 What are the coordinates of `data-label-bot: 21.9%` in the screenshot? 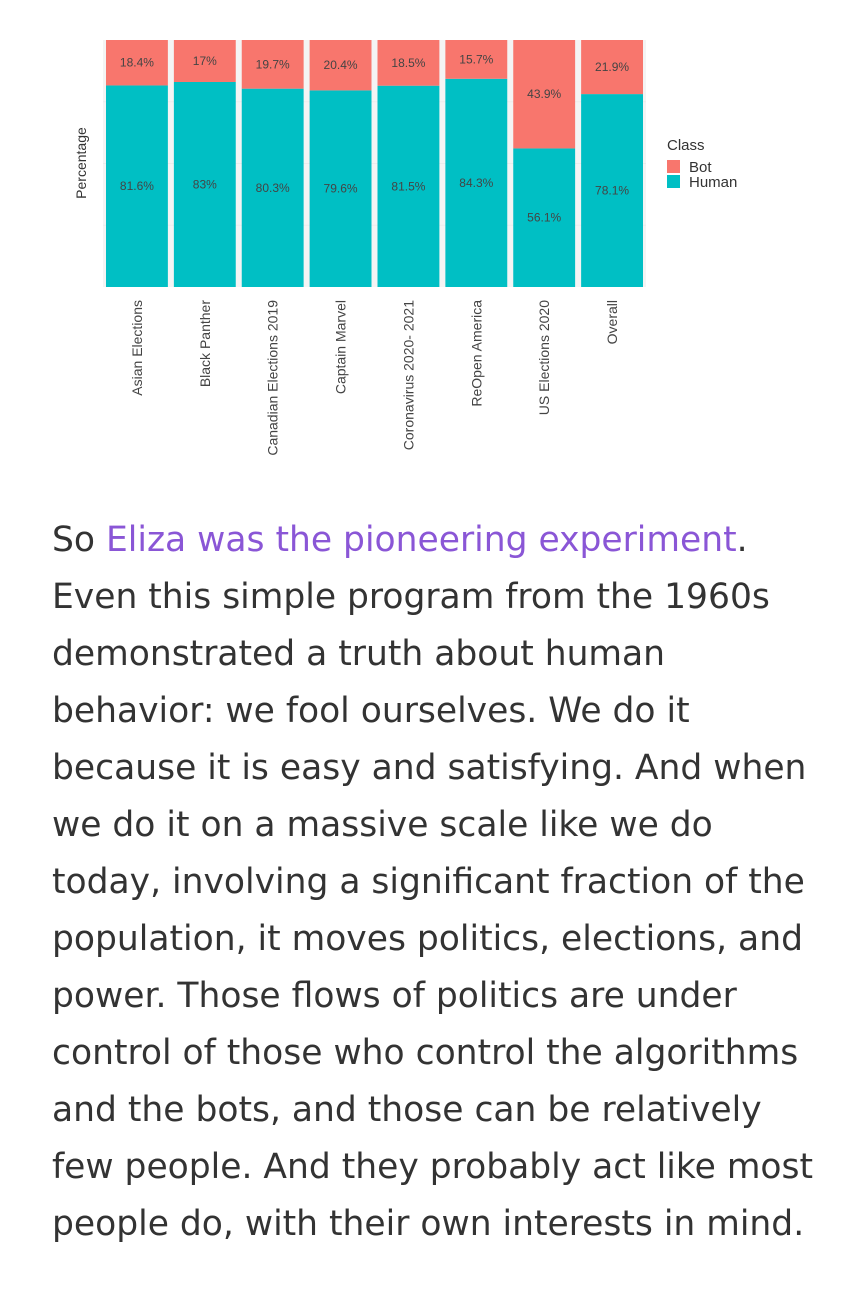 It's located at (612, 67).